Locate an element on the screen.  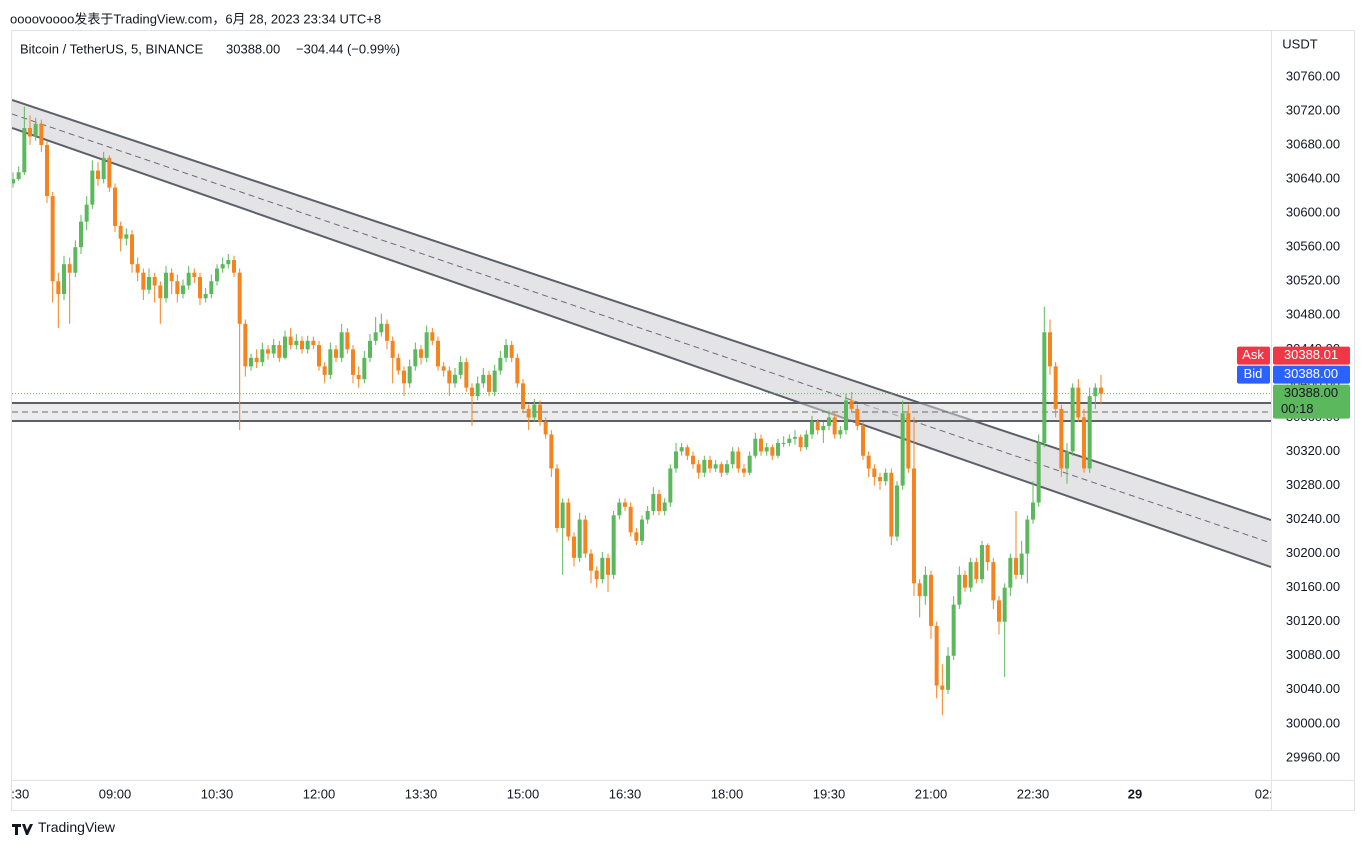
x-tick-label: 12:00 is located at coordinates (319, 793).